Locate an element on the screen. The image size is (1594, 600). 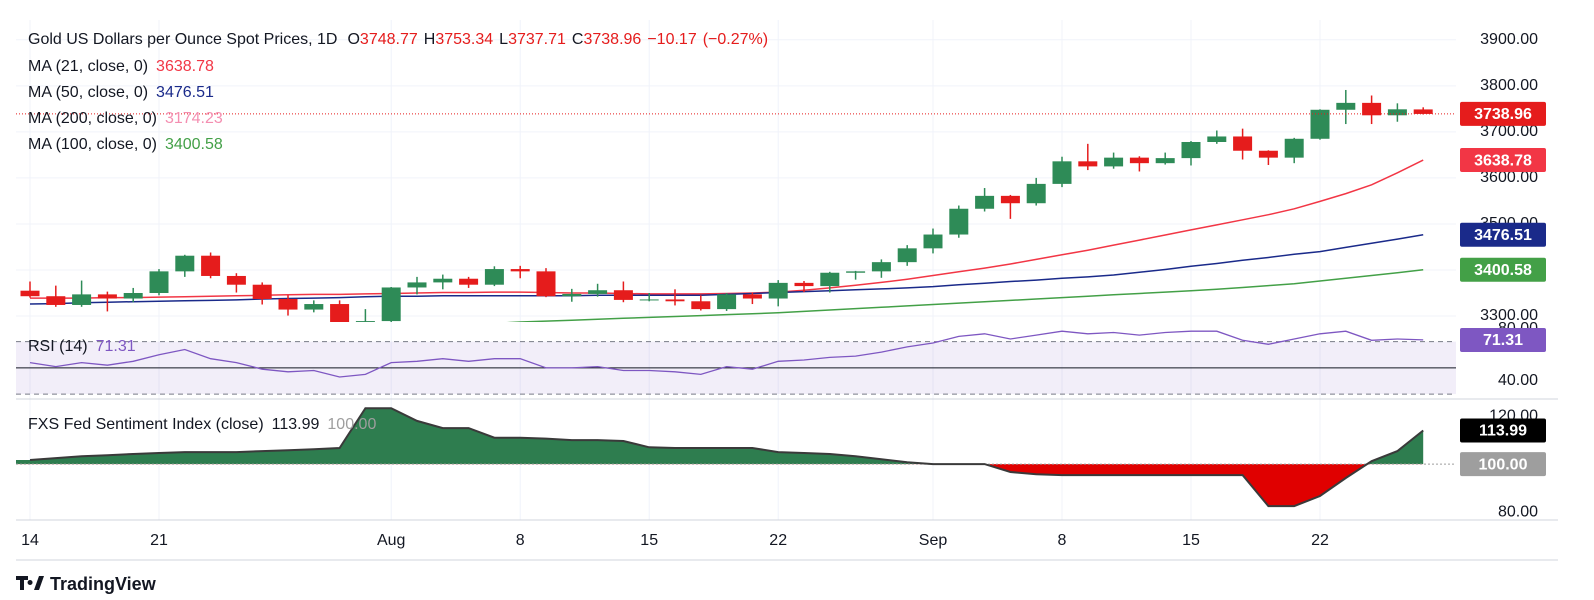
ohlc-value: 3737.71 is located at coordinates (537, 39).